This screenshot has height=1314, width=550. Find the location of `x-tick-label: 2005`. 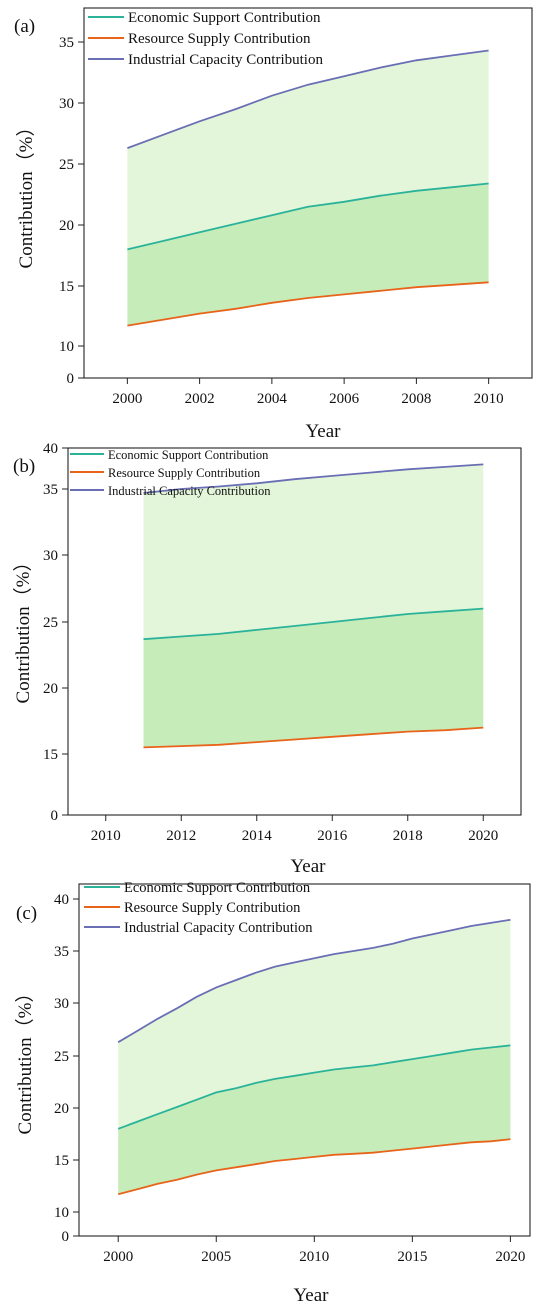

x-tick-label: 2005 is located at coordinates (216, 1257).